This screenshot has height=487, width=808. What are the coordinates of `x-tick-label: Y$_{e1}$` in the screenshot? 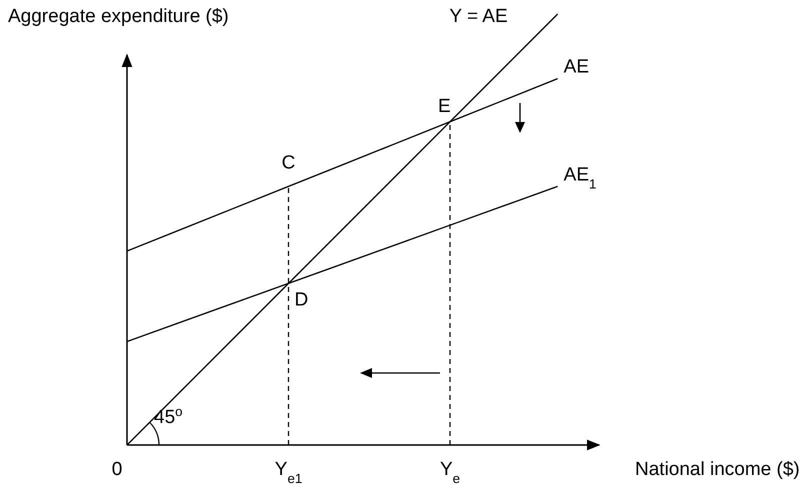 It's located at (288, 472).